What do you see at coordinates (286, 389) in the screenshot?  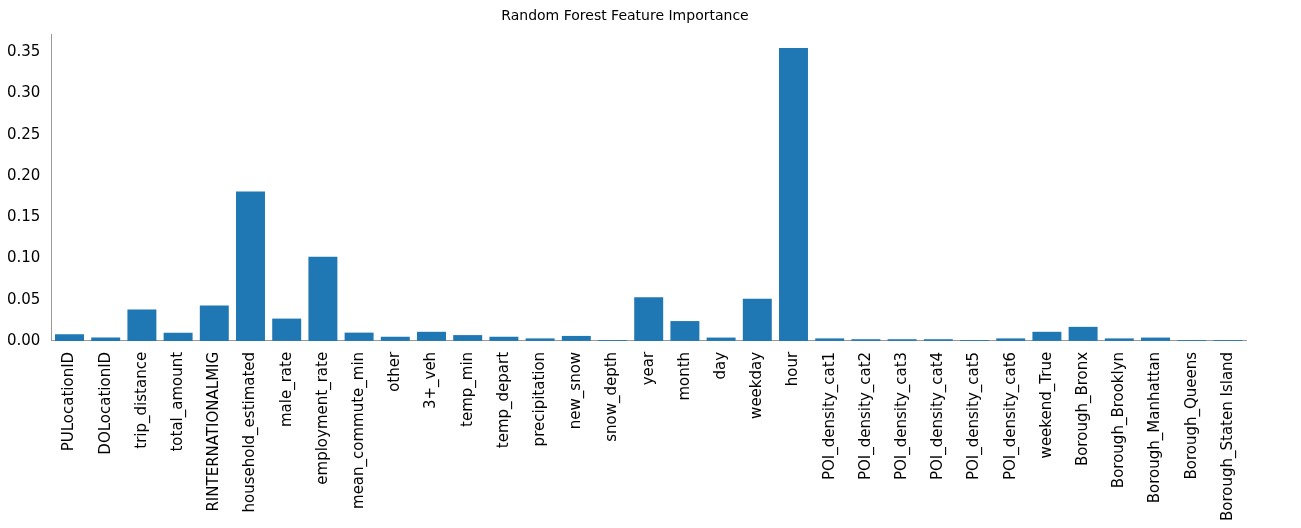 I see `x-tick-label: male_rate` at bounding box center [286, 389].